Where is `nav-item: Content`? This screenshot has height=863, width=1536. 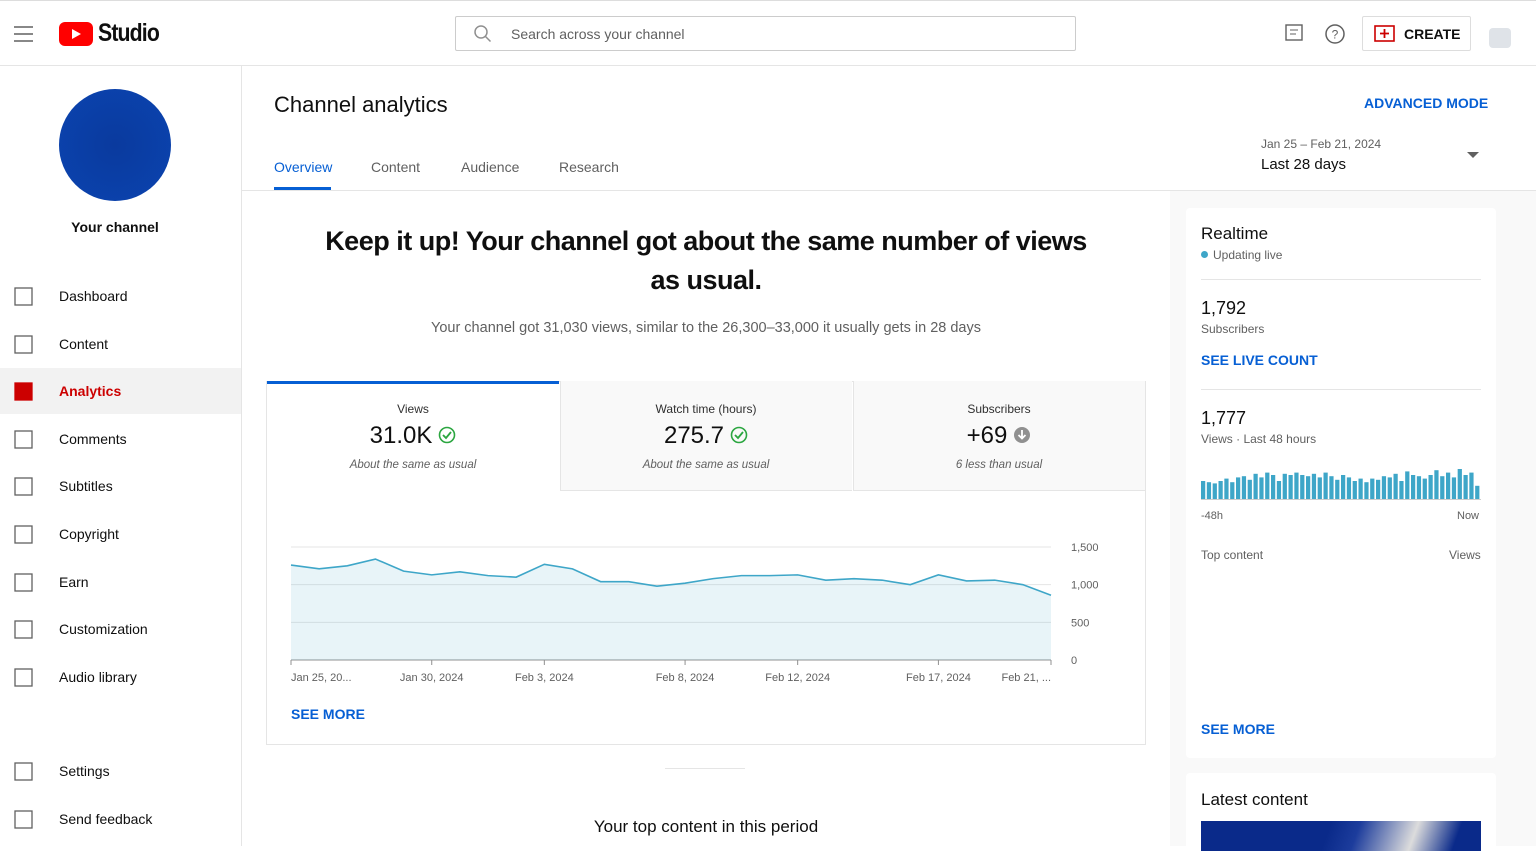 nav-item: Content is located at coordinates (84, 343).